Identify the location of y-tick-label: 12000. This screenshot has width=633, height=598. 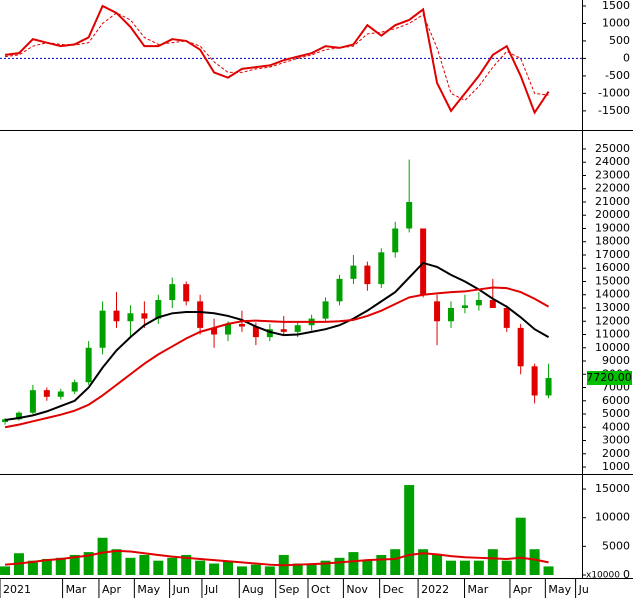
(612, 320).